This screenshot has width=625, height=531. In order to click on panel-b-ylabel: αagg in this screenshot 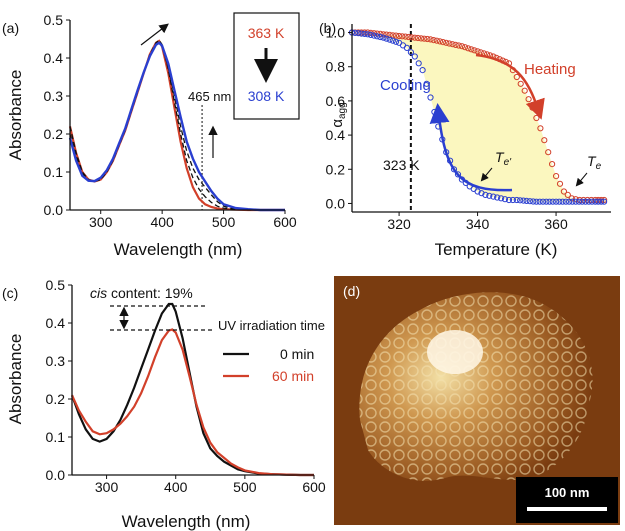, I will do `click(338, 114)`.